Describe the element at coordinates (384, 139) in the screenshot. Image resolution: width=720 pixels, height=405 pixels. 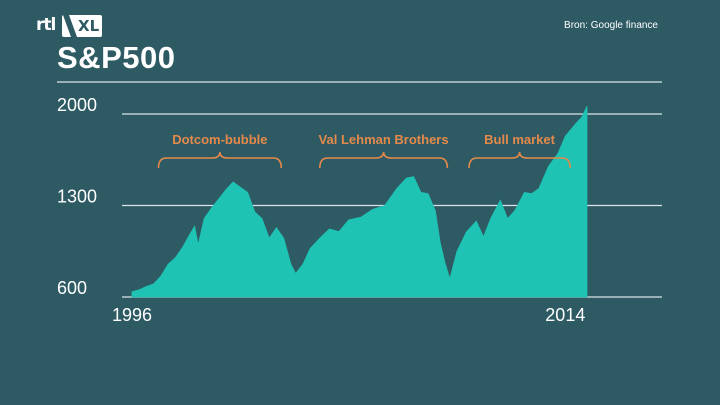
I see `annotation-label-1: Val Lehman Brothers` at that location.